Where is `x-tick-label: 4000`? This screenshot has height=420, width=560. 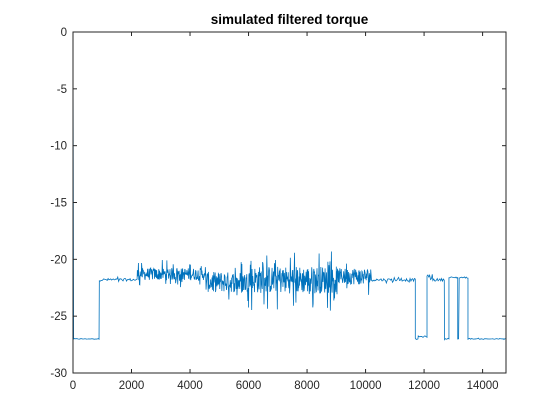
x-tick-label: 4000 is located at coordinates (190, 386).